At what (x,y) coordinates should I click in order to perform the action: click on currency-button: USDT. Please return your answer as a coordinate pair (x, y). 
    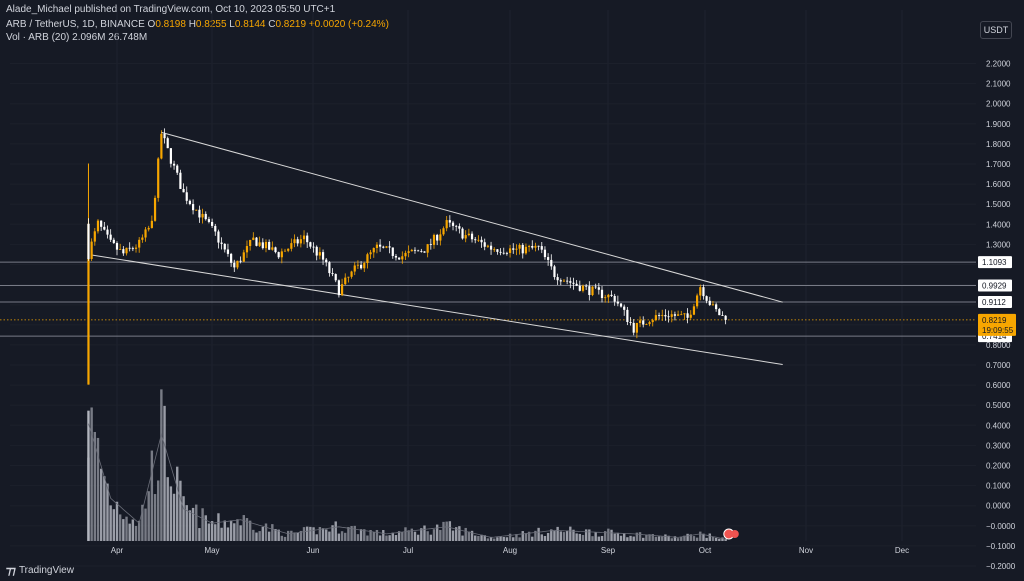
    Looking at the image, I should click on (996, 30).